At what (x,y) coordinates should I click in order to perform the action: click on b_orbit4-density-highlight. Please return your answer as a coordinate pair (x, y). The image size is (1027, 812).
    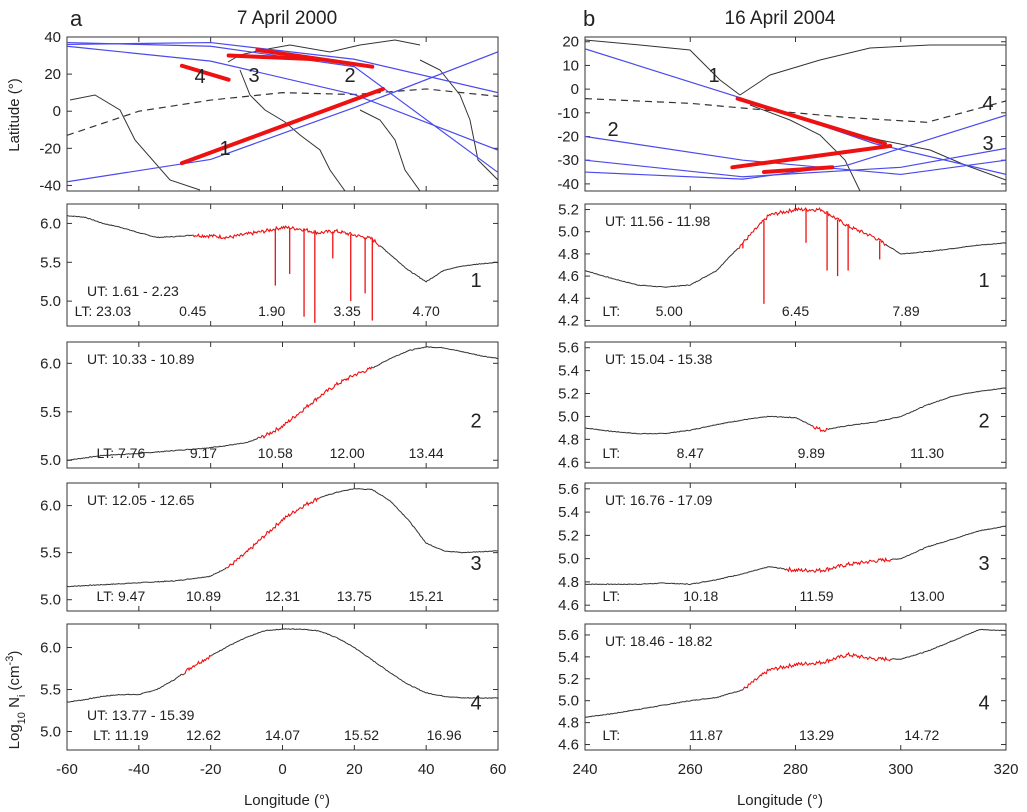
    Looking at the image, I should click on (817, 670).